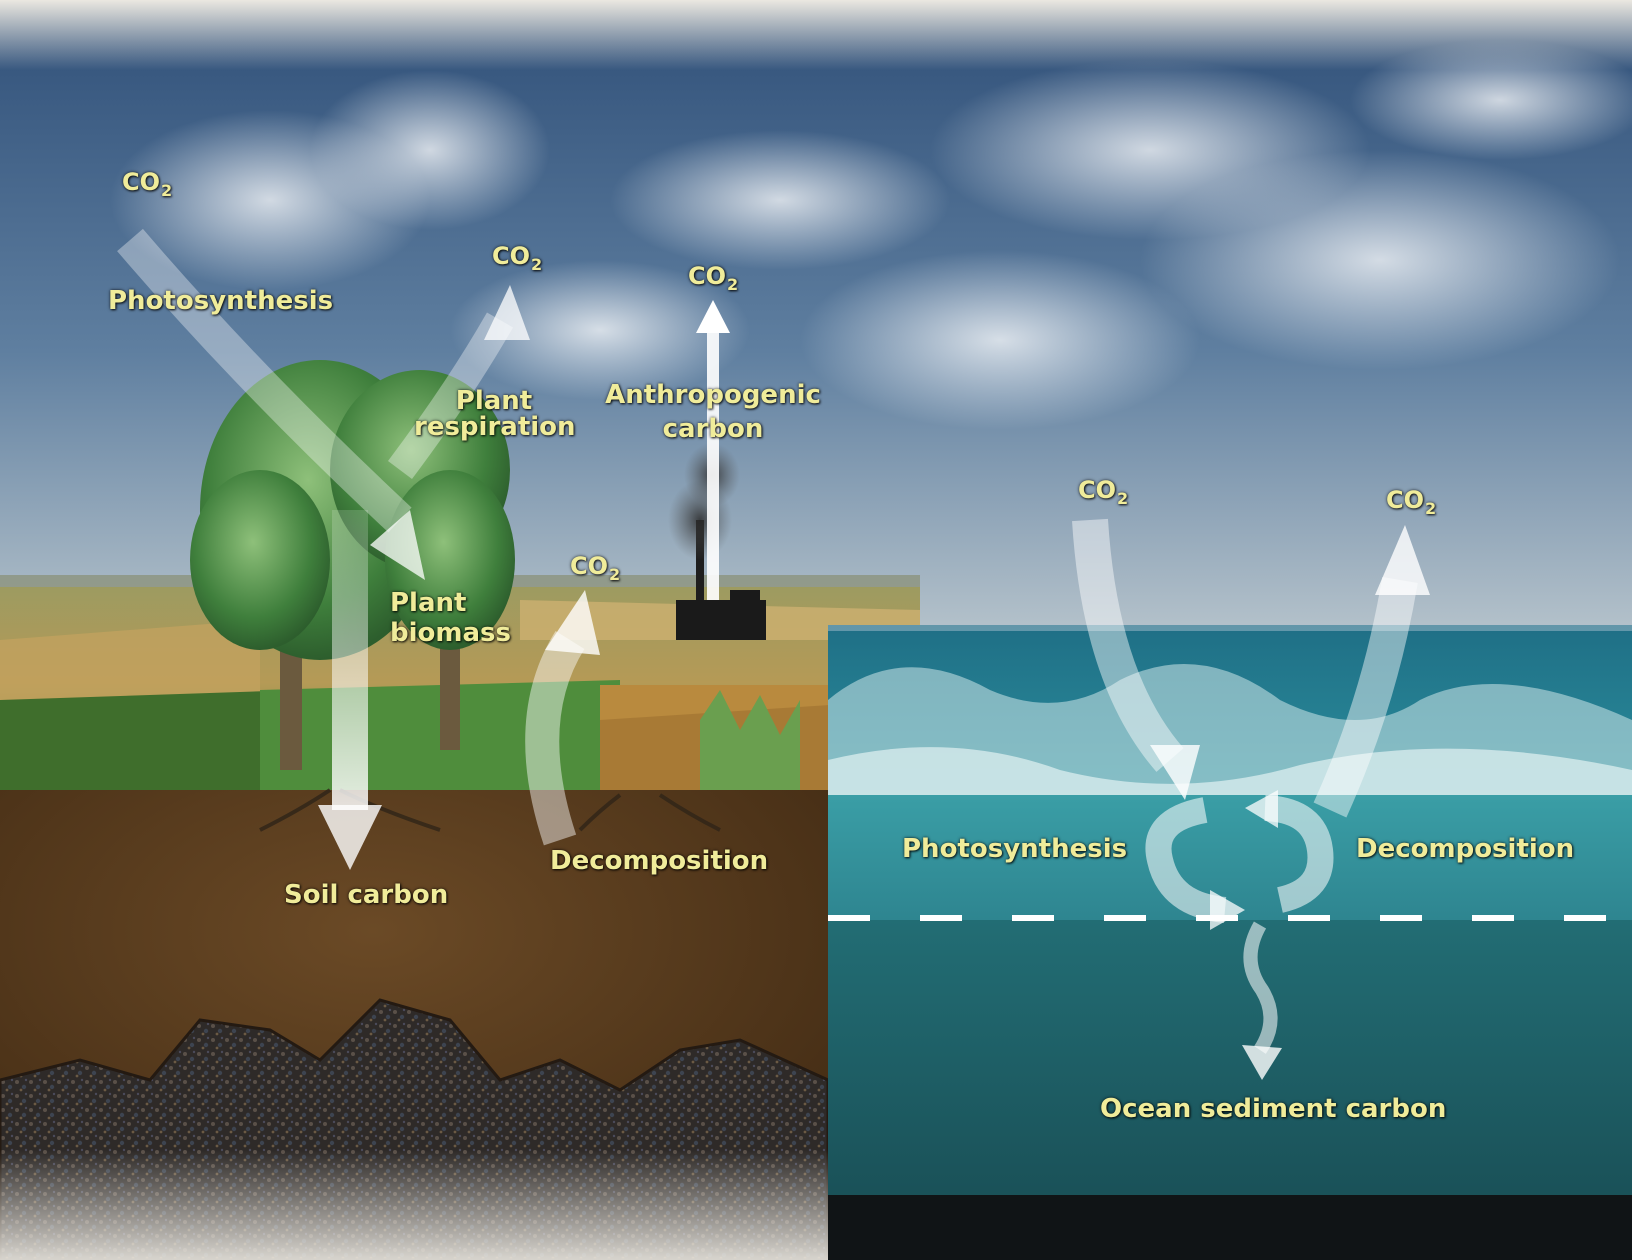 The image size is (1632, 1260). What do you see at coordinates (428, 603) in the screenshot?
I see `plant-biomass-line1: Plant` at bounding box center [428, 603].